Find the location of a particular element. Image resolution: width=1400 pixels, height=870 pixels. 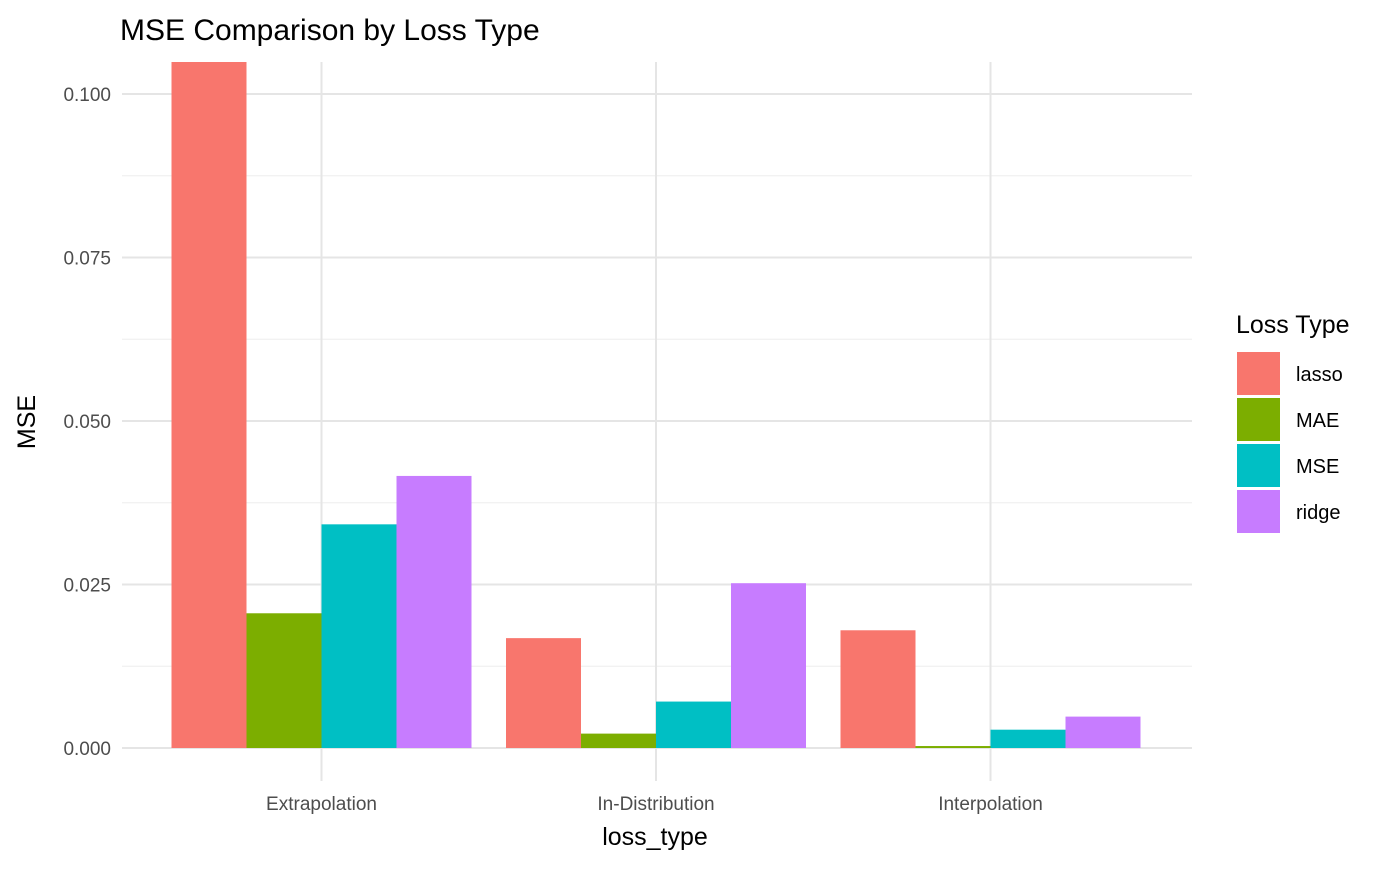

y-tick-label: 0.050 is located at coordinates (87, 422).